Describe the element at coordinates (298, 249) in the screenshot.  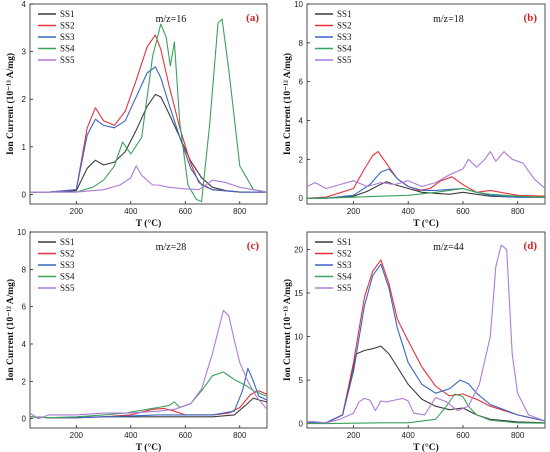
I see `y-tick-label: 20` at that location.